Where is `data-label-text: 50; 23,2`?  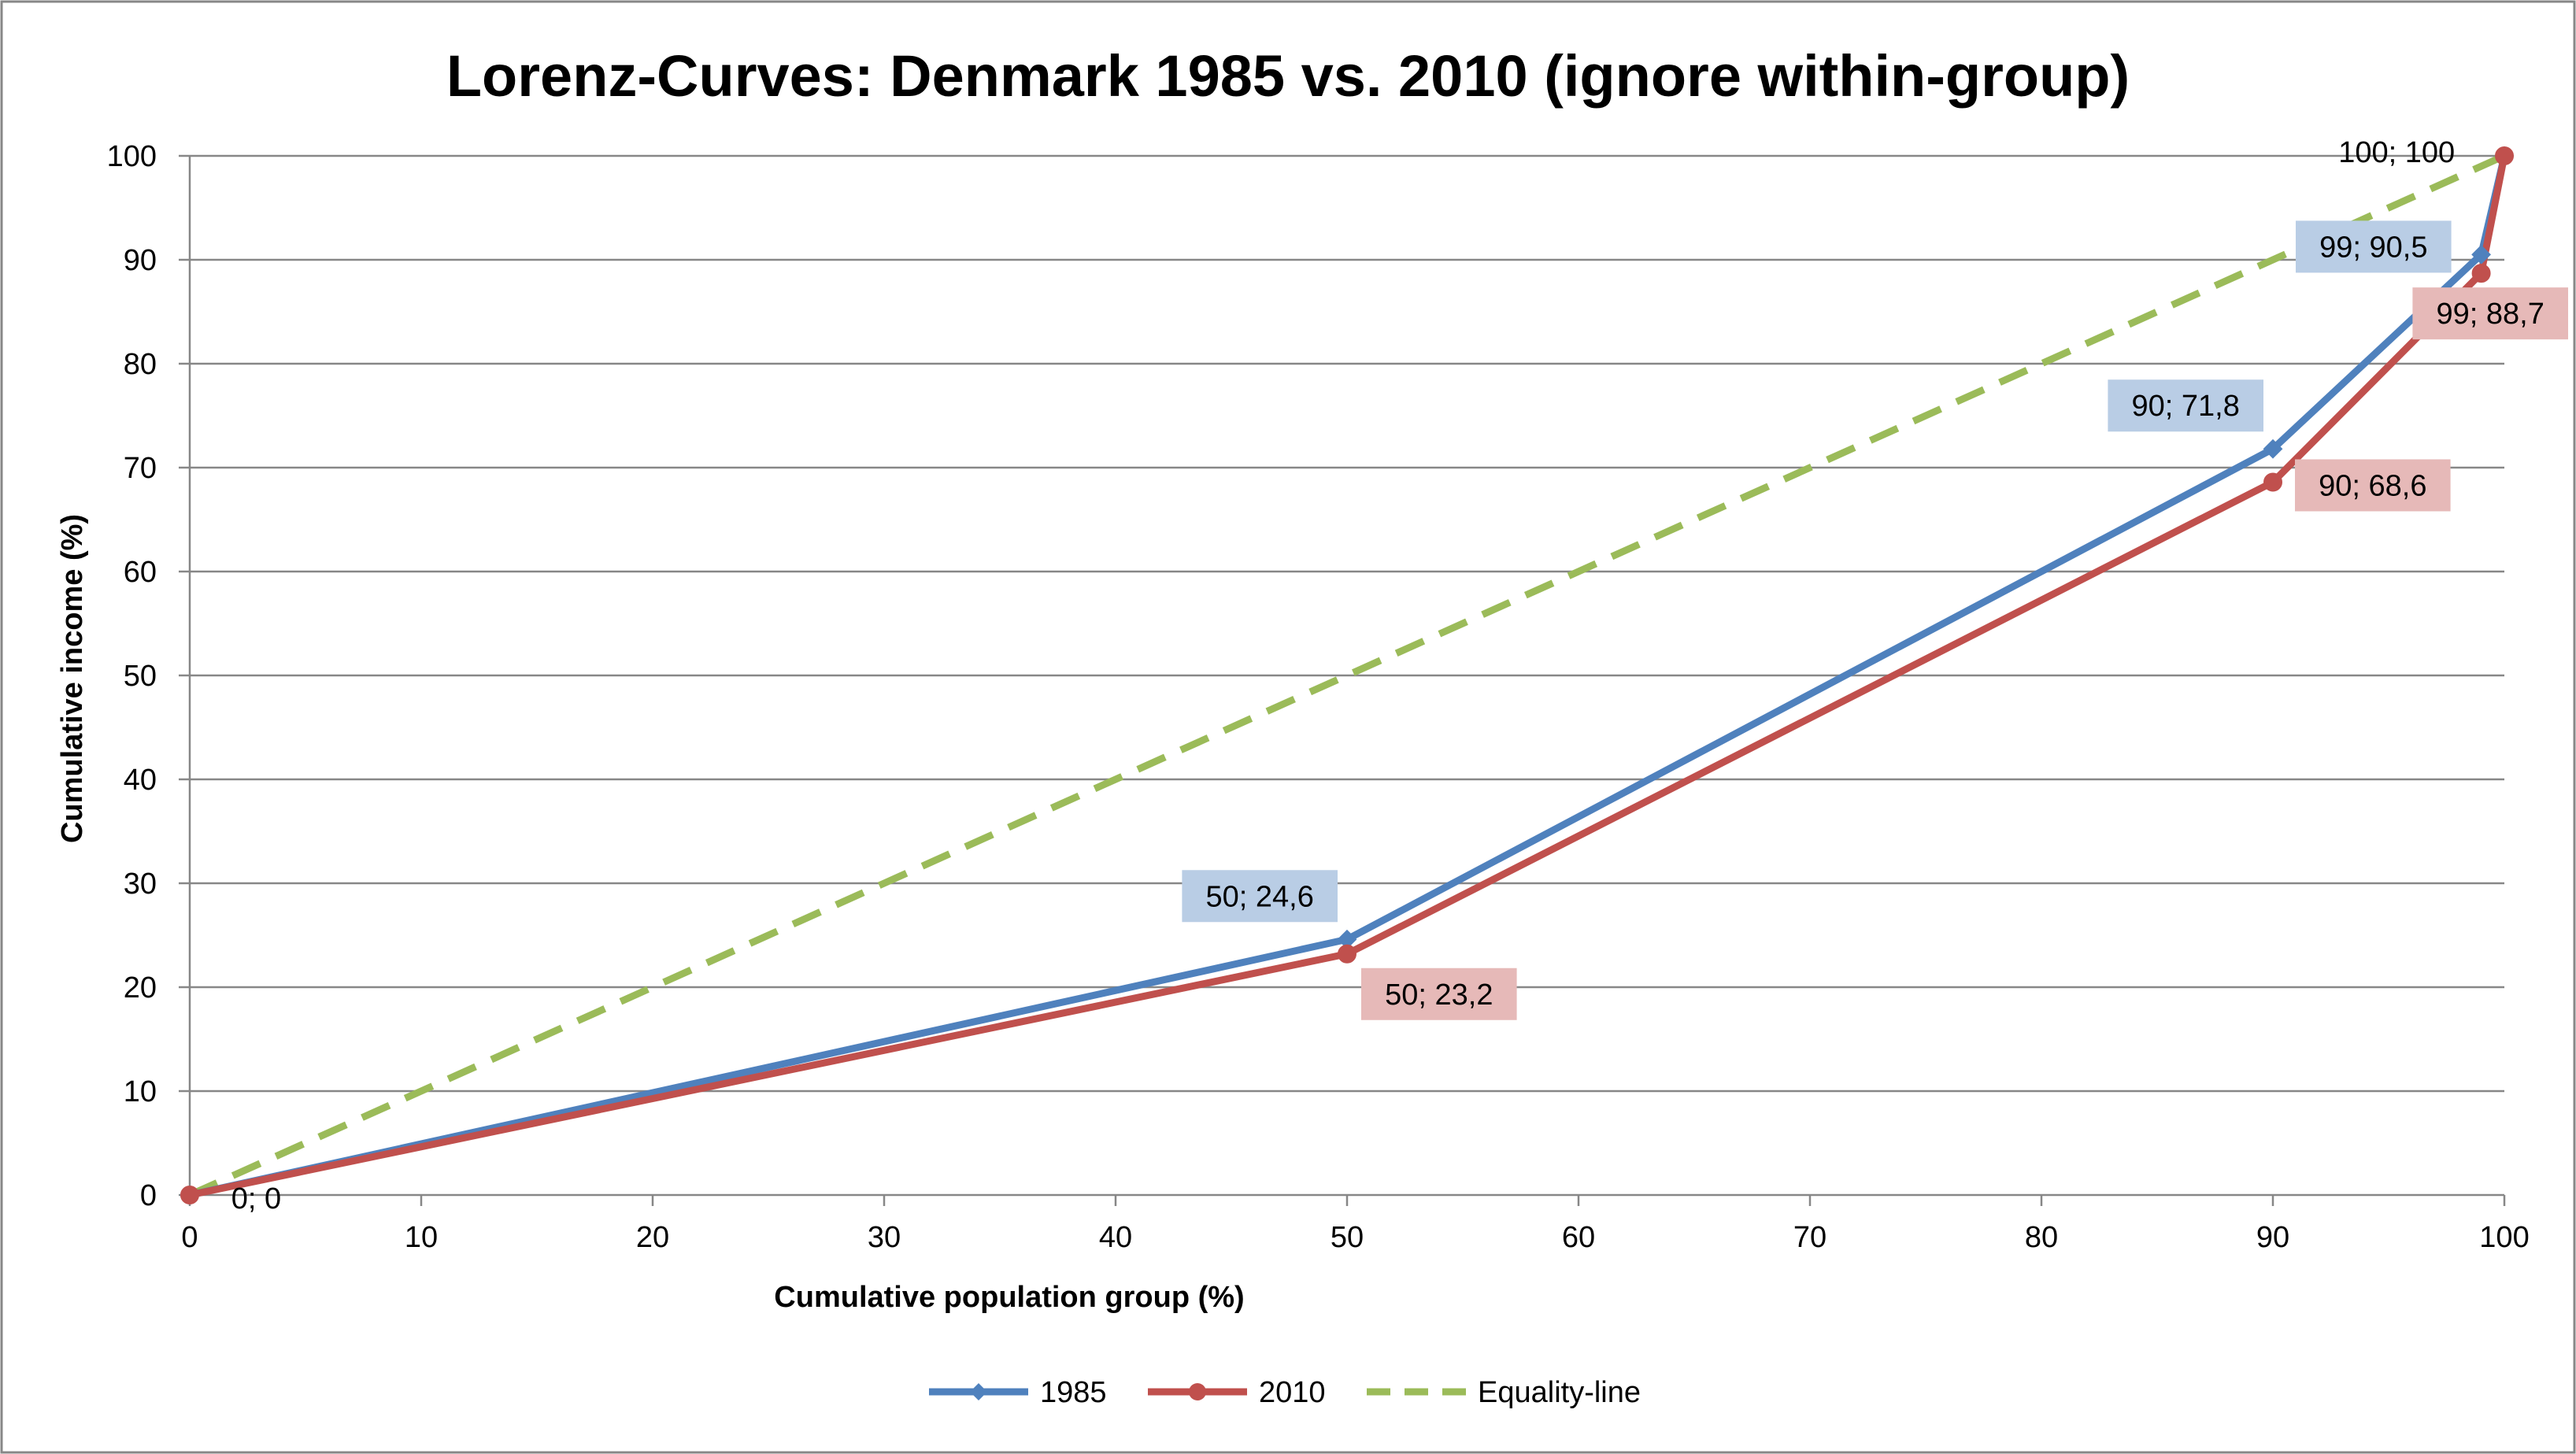 data-label-text: 50; 23,2 is located at coordinates (1439, 996).